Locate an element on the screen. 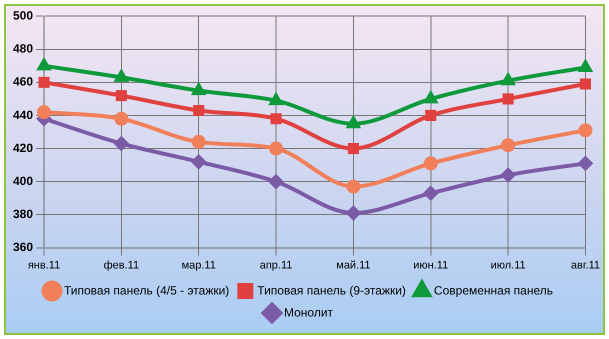  y-tick-label: 400 is located at coordinates (23, 181).